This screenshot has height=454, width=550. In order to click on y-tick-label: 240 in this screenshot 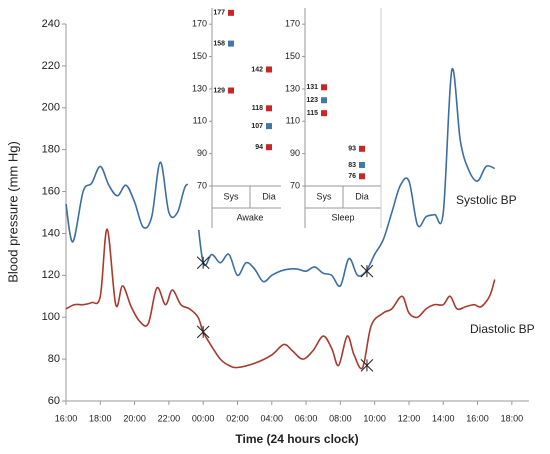, I will do `click(51, 24)`.